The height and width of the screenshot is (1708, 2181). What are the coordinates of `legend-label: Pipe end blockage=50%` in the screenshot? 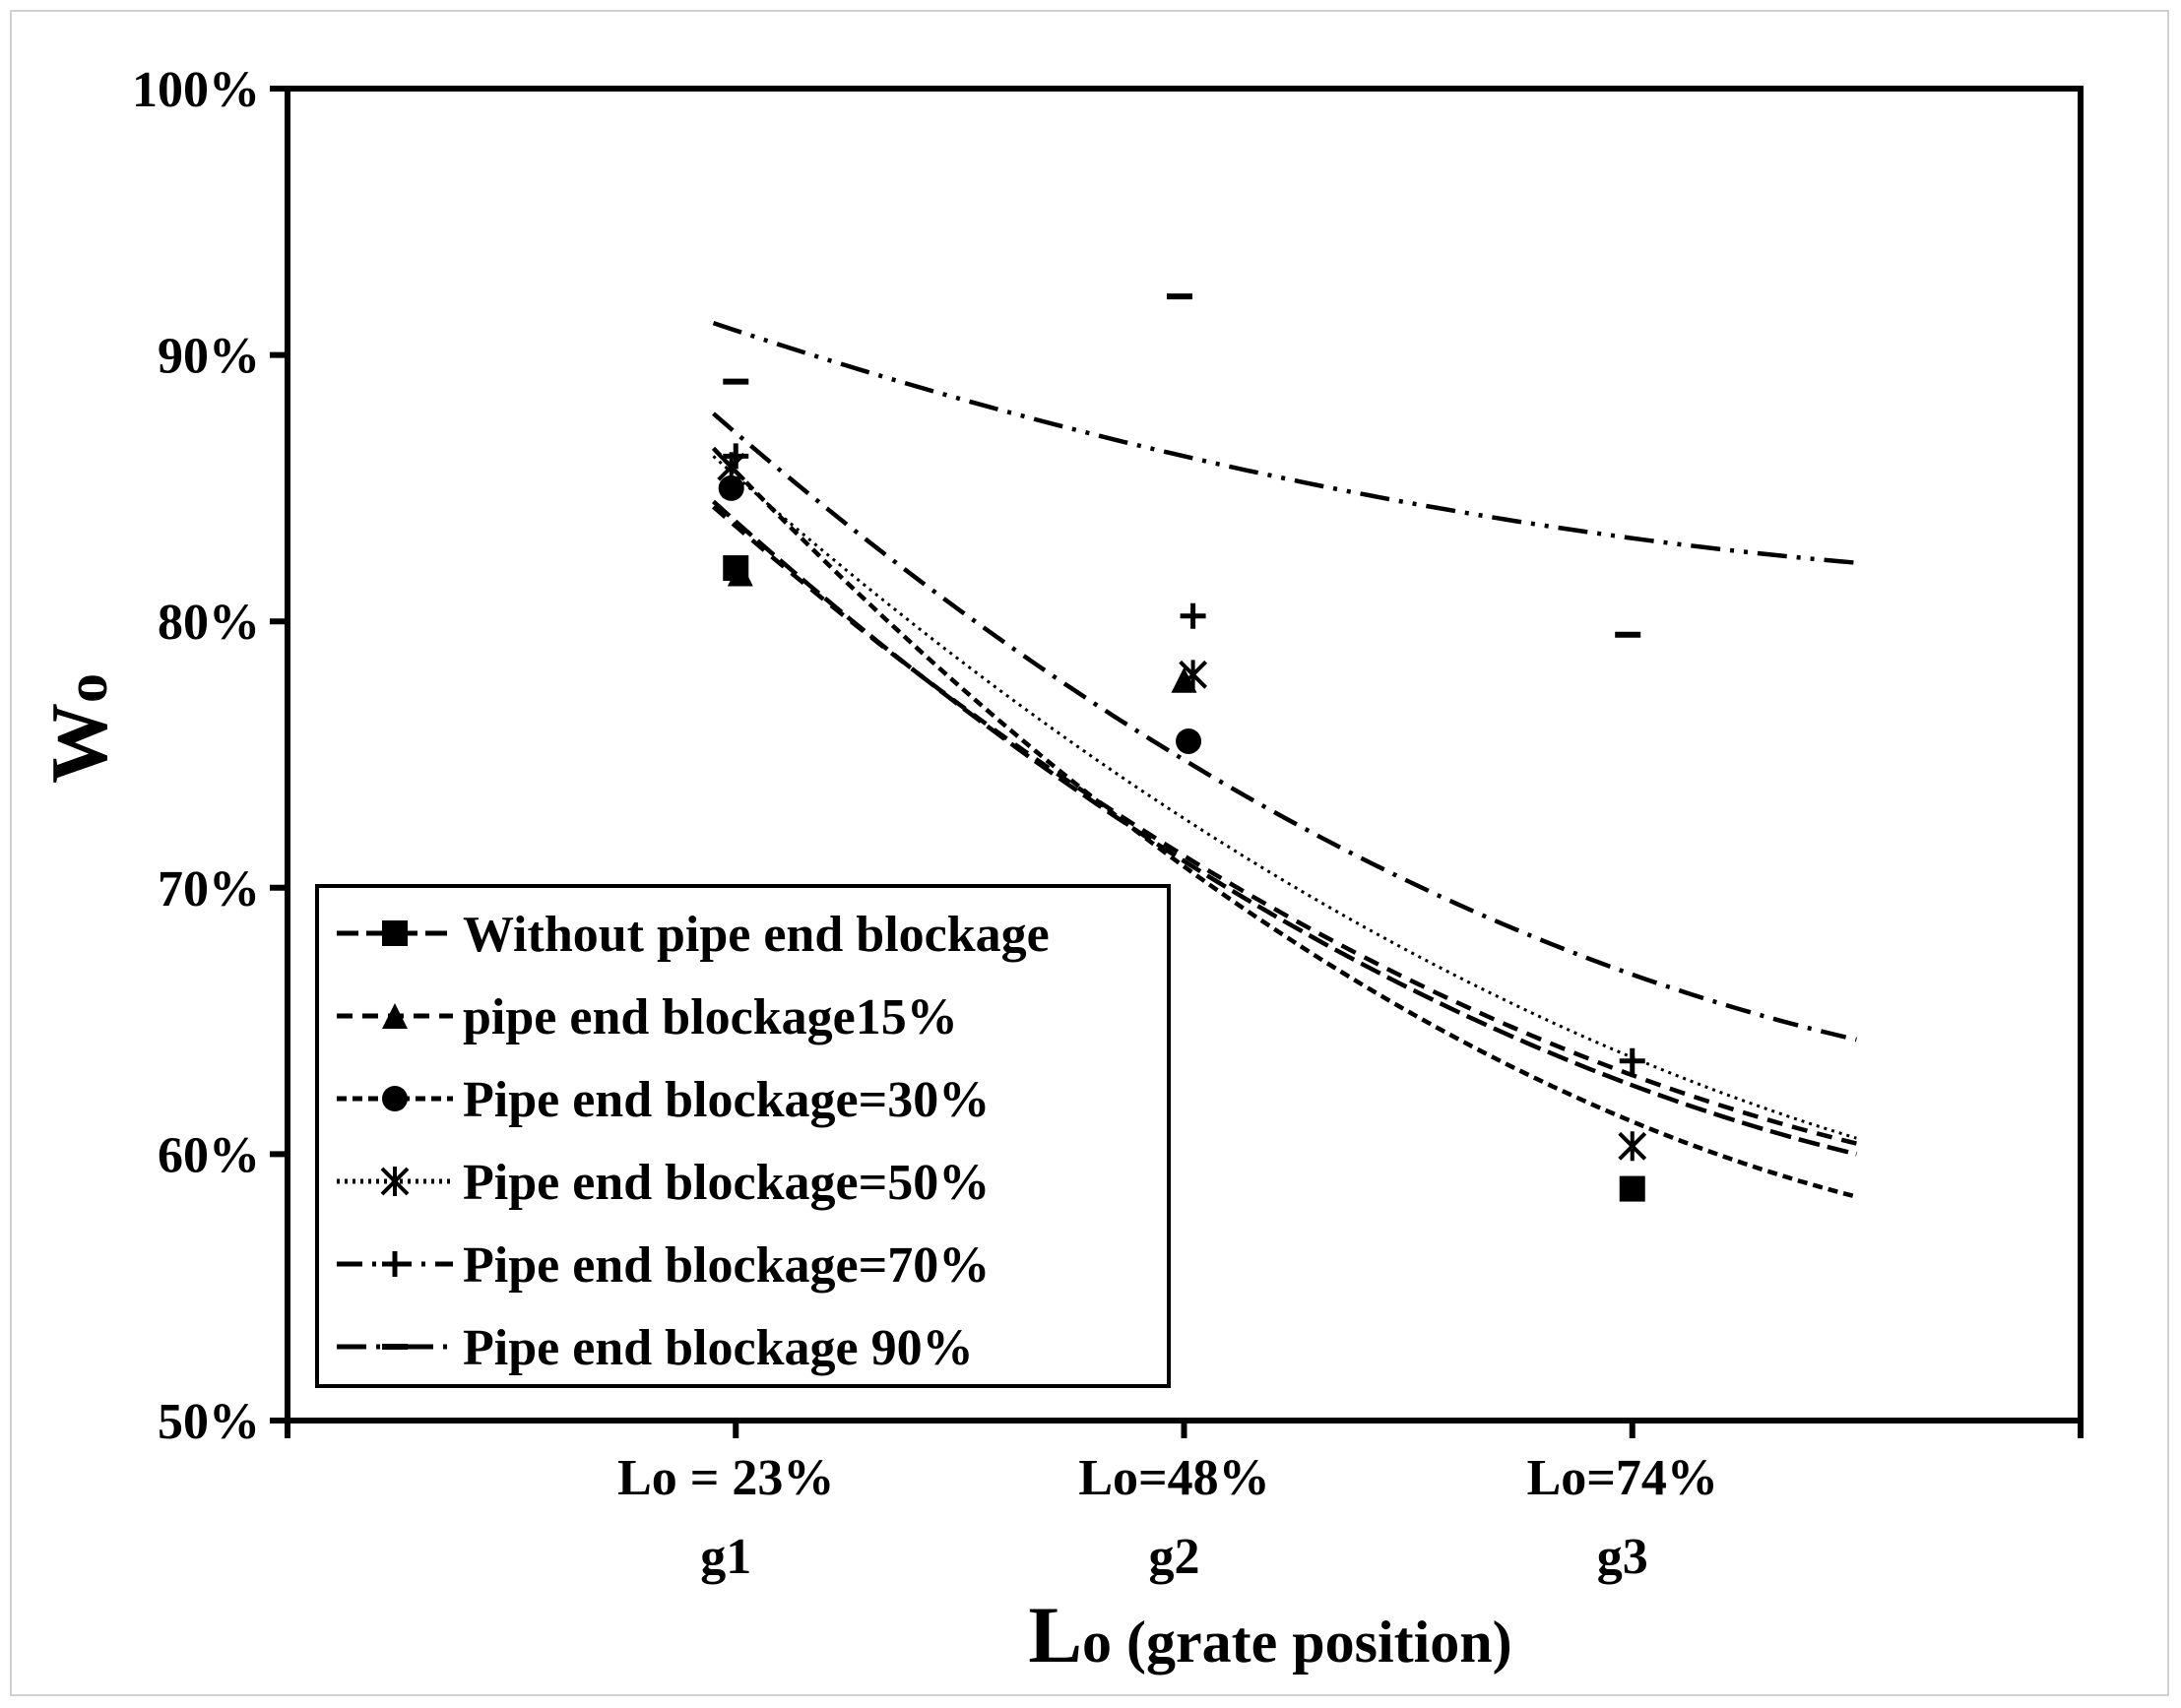 It's located at (726, 1183).